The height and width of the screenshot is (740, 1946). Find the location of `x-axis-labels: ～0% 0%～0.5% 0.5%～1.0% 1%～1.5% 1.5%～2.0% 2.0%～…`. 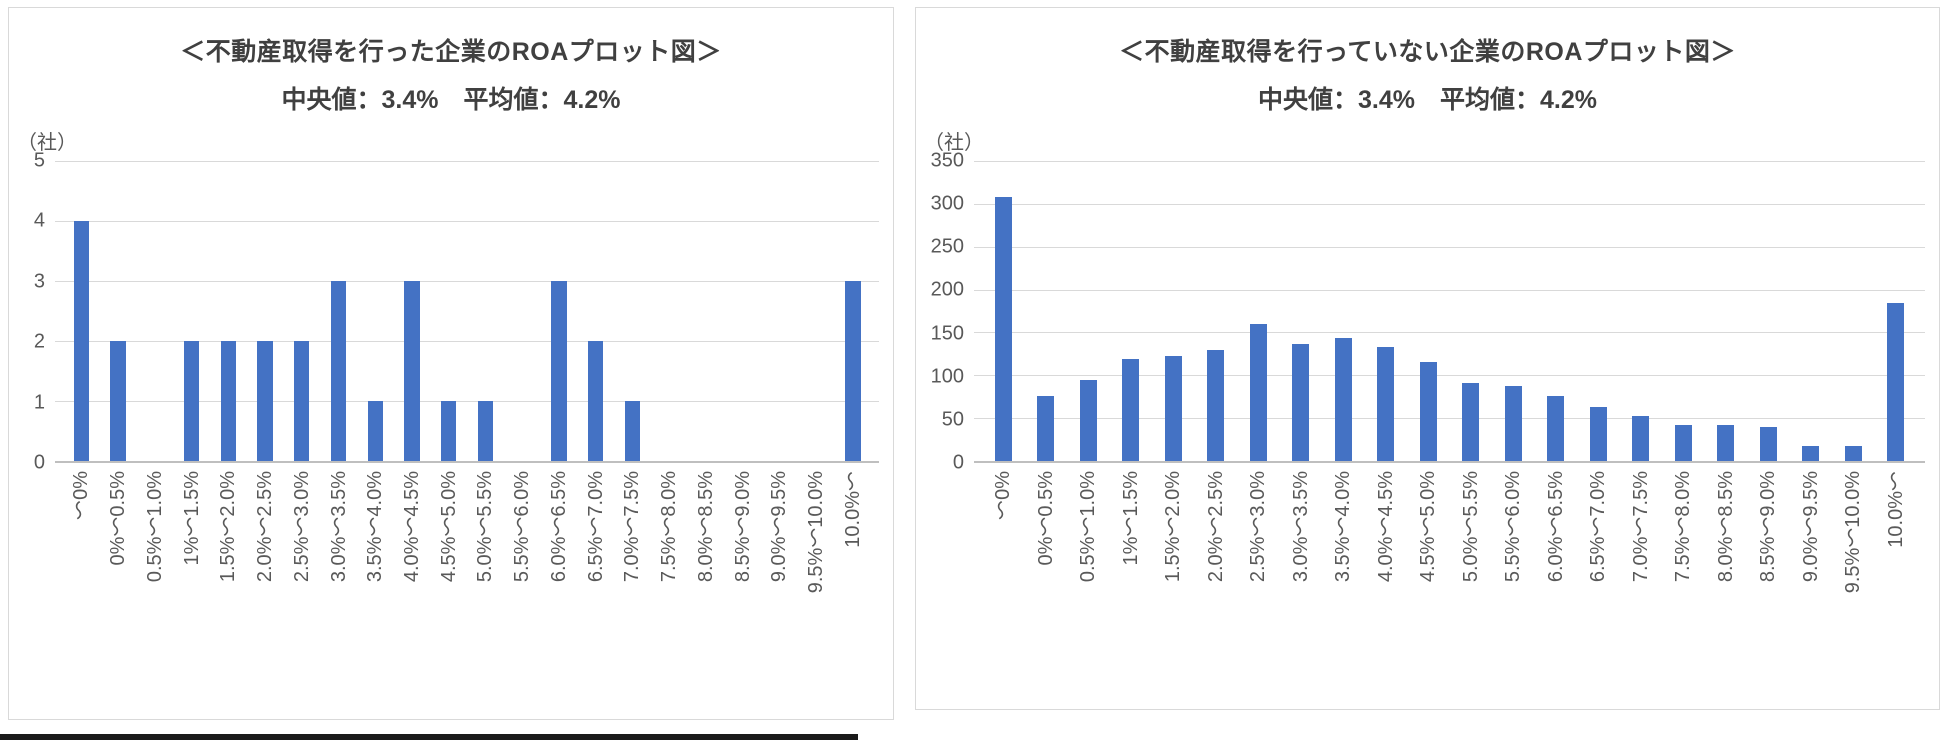

x-axis-labels: ～0% 0%～0.5% 0.5%～1.0% 1%～1.5% 1.5%～2.0% 2.0%～… is located at coordinates (1449, 538).